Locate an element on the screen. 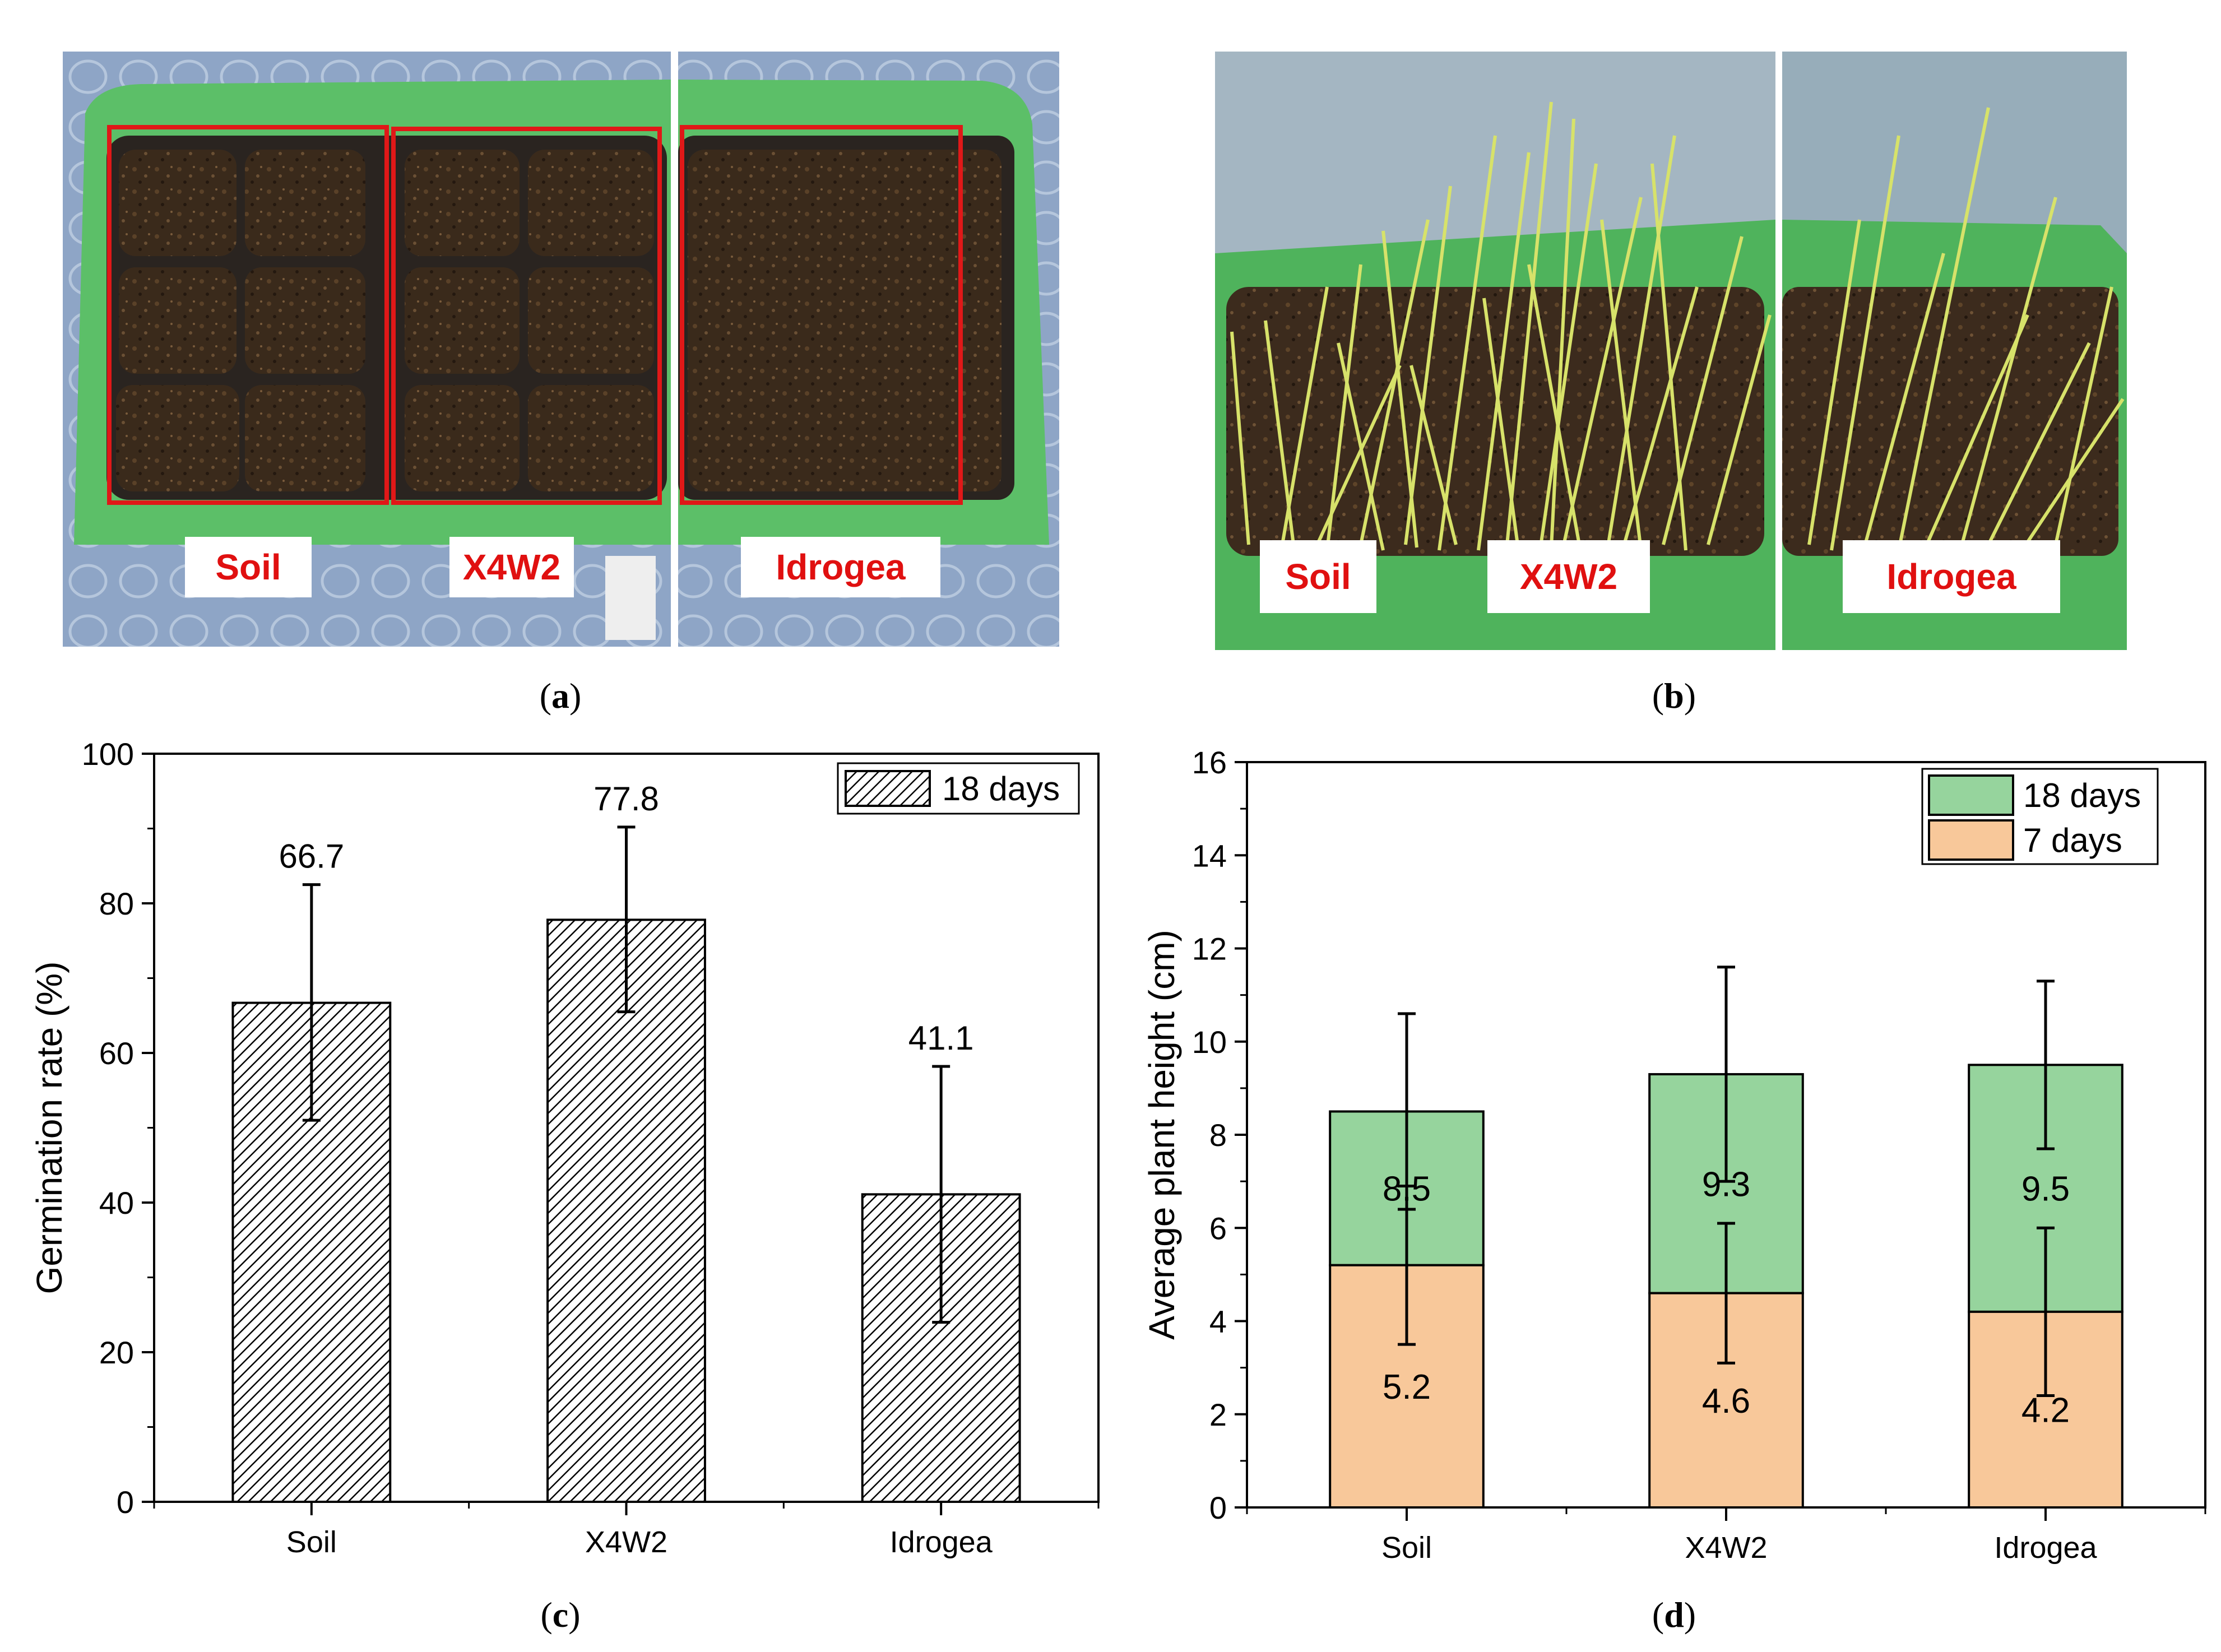 This screenshot has height=1652, width=2221. y-tick-label: 4 is located at coordinates (1218, 1321).